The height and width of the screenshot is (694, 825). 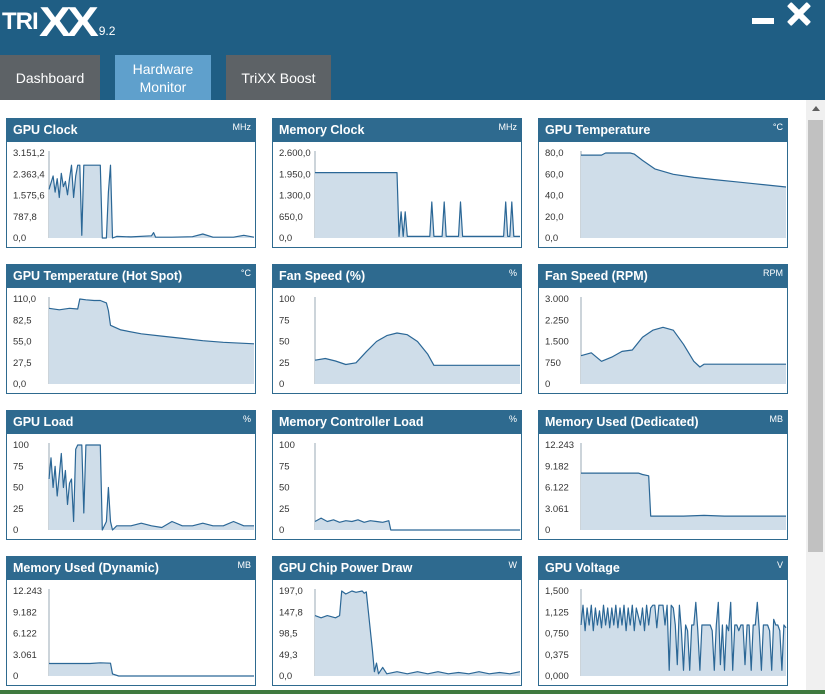 What do you see at coordinates (29, 196) in the screenshot?
I see `y-tick-label: 1.575,6` at bounding box center [29, 196].